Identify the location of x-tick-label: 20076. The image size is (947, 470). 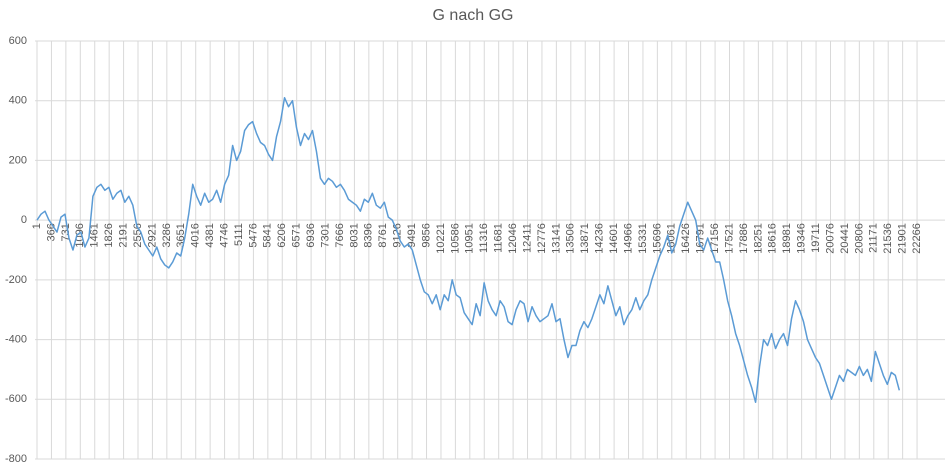
(830, 238).